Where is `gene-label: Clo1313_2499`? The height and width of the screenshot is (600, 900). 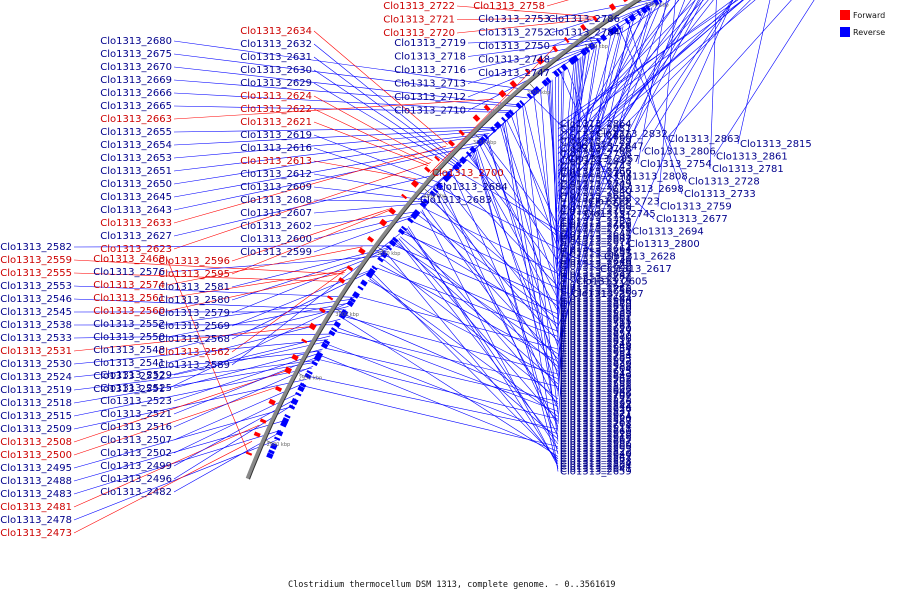 gene-label: Clo1313_2499 is located at coordinates (136, 466).